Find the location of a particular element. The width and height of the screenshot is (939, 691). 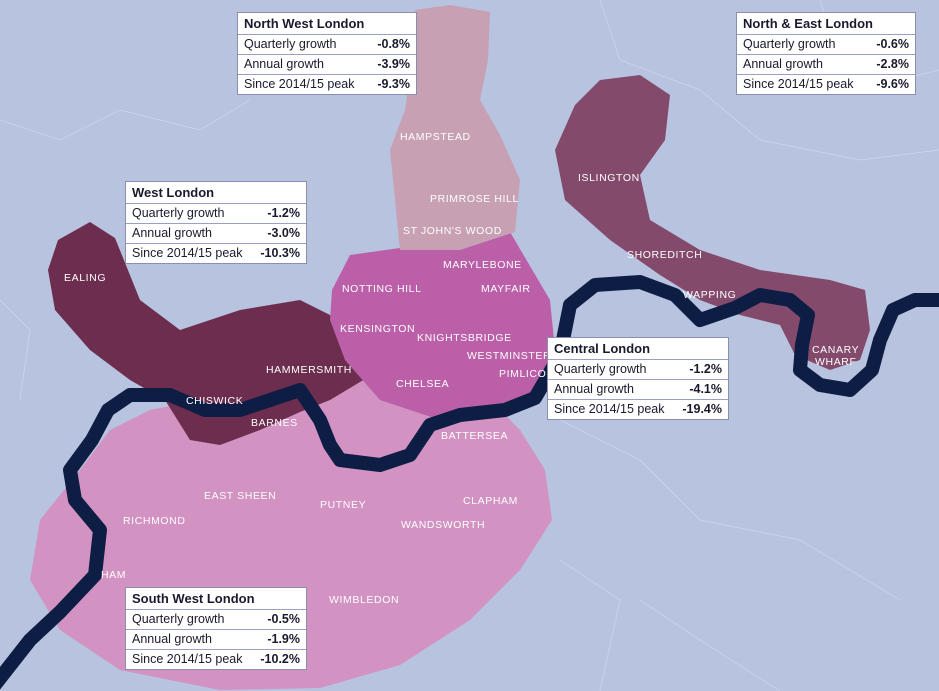

panel-title: North West London is located at coordinates (327, 24).